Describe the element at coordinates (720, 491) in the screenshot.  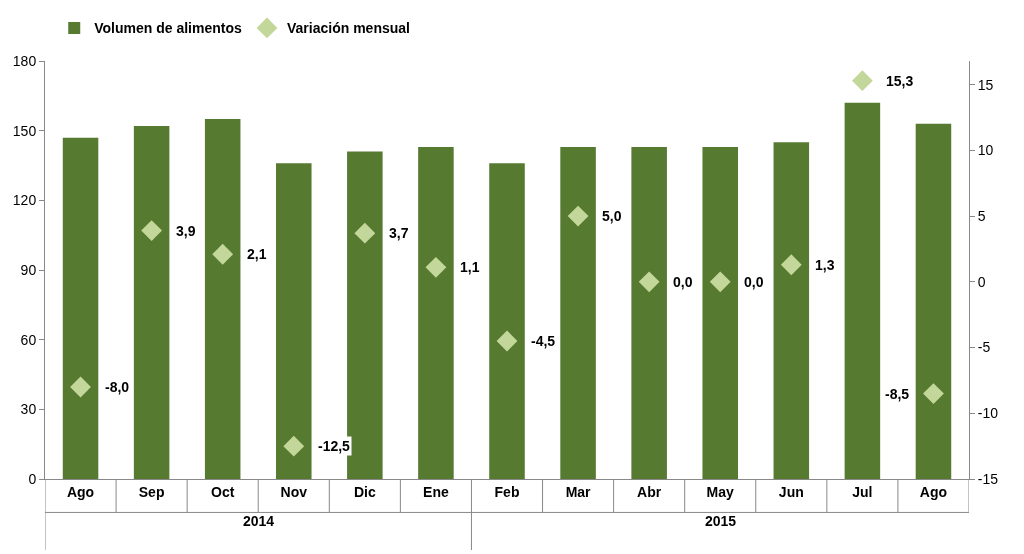
I see `x-tick-label: May` at that location.